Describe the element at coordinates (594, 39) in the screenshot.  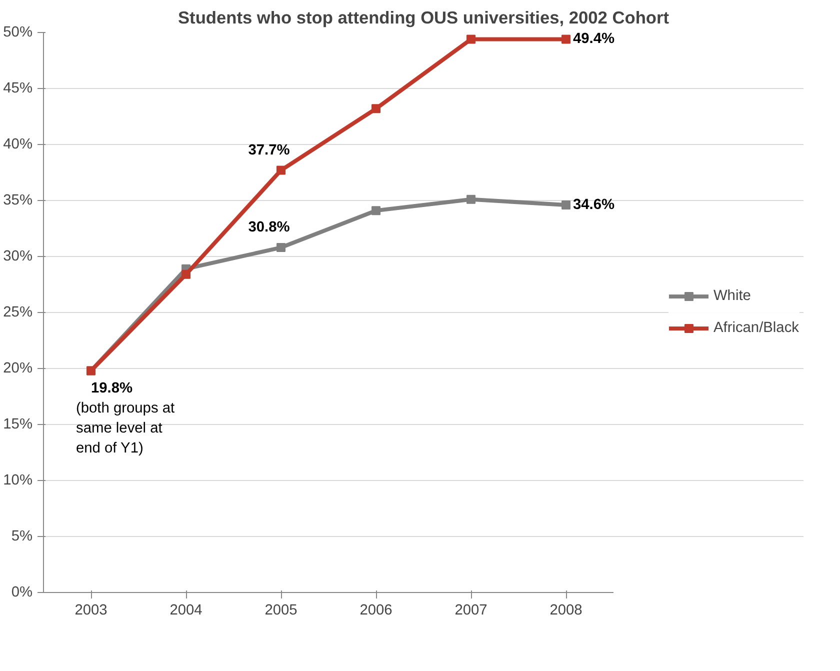
I see `data-label: 49.4%` at that location.